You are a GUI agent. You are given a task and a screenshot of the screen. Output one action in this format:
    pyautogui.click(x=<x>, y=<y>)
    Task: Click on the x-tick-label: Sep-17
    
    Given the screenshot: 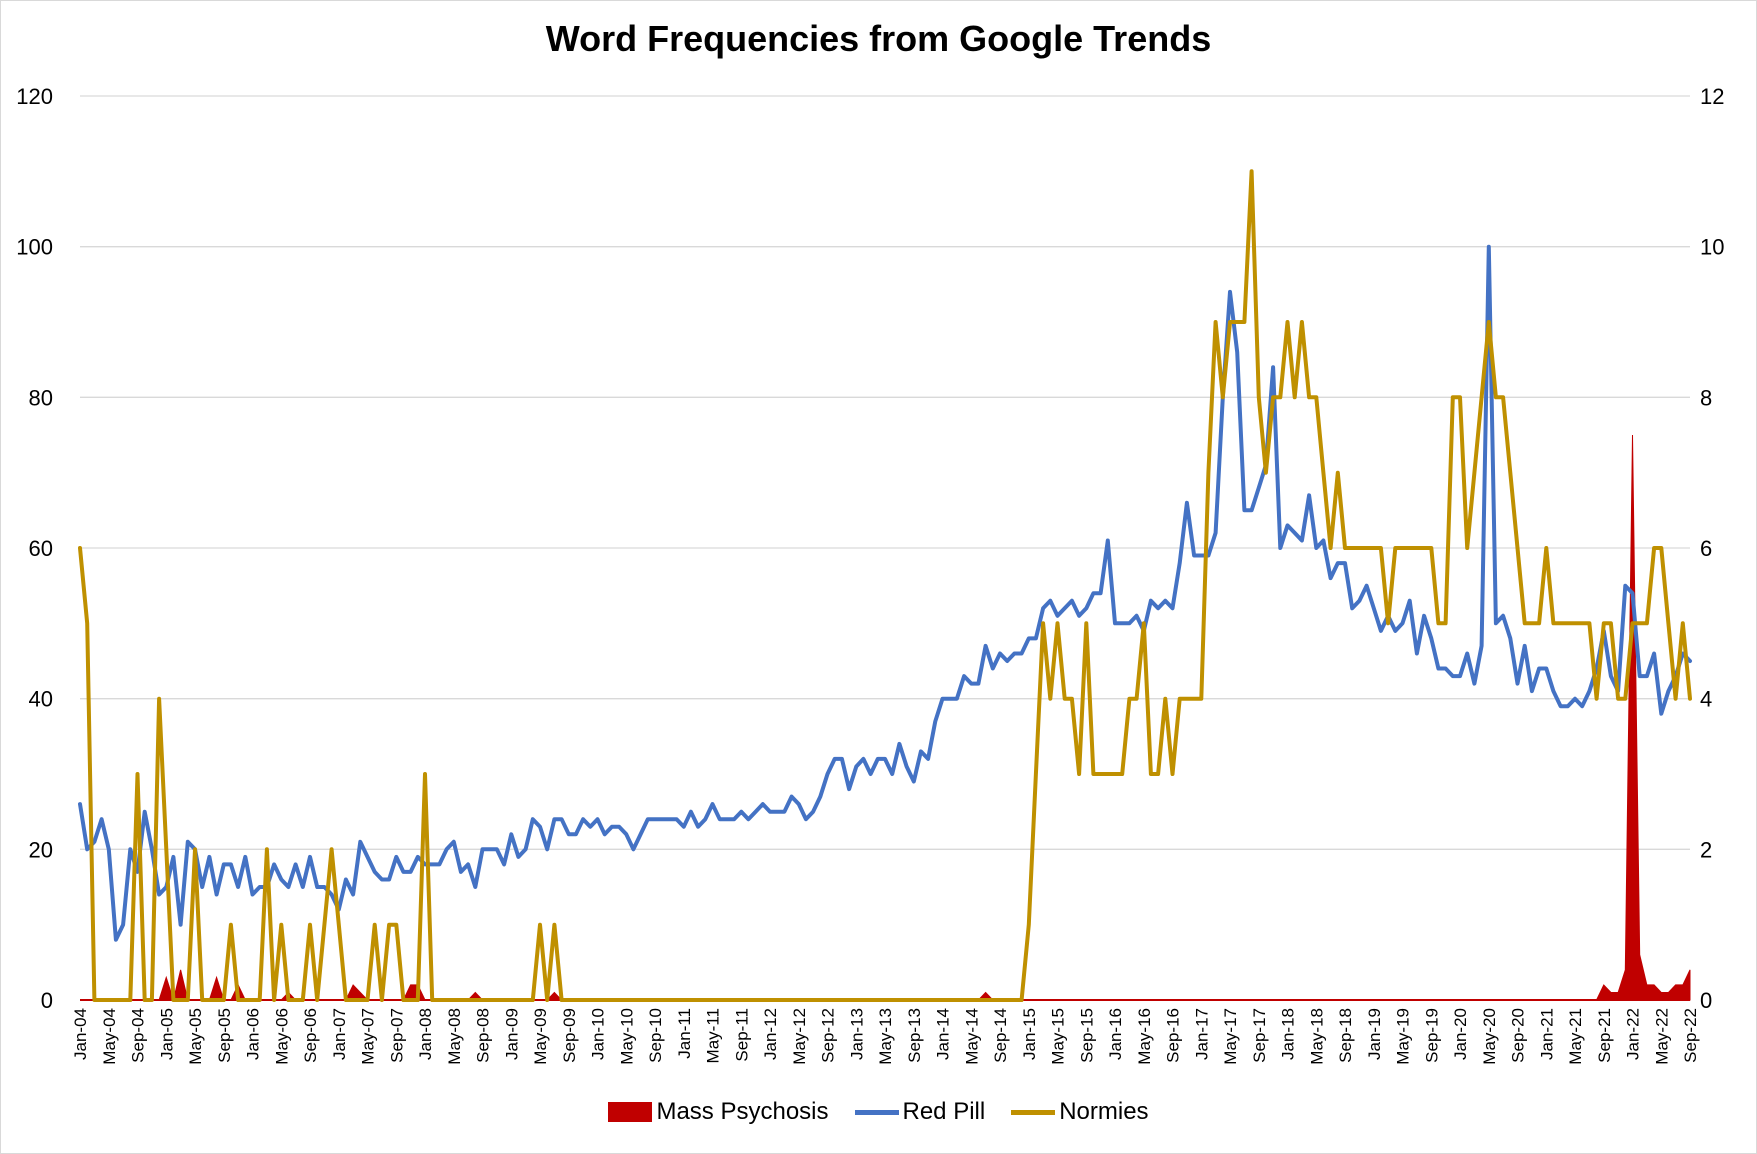 What is the action you would take?
    pyautogui.click(x=1259, y=1035)
    